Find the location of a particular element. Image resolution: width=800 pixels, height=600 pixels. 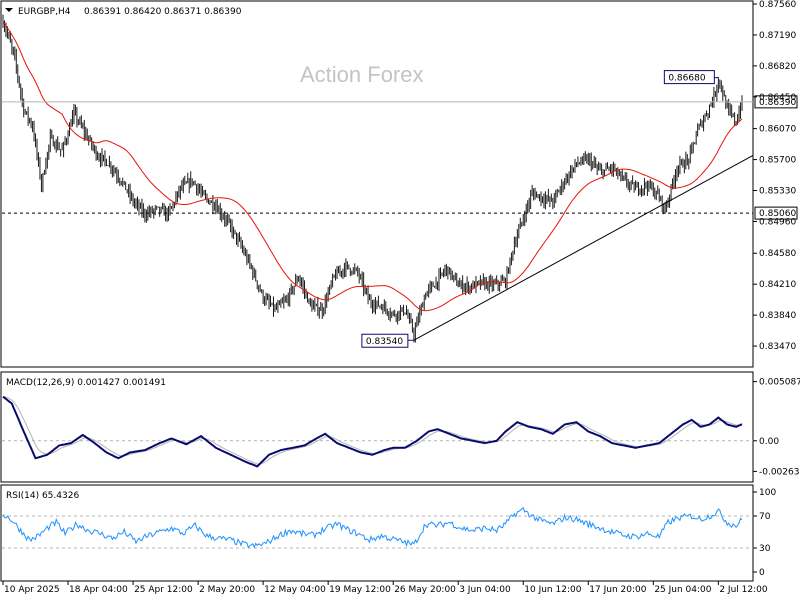

macd-lines is located at coordinates (372, 431).